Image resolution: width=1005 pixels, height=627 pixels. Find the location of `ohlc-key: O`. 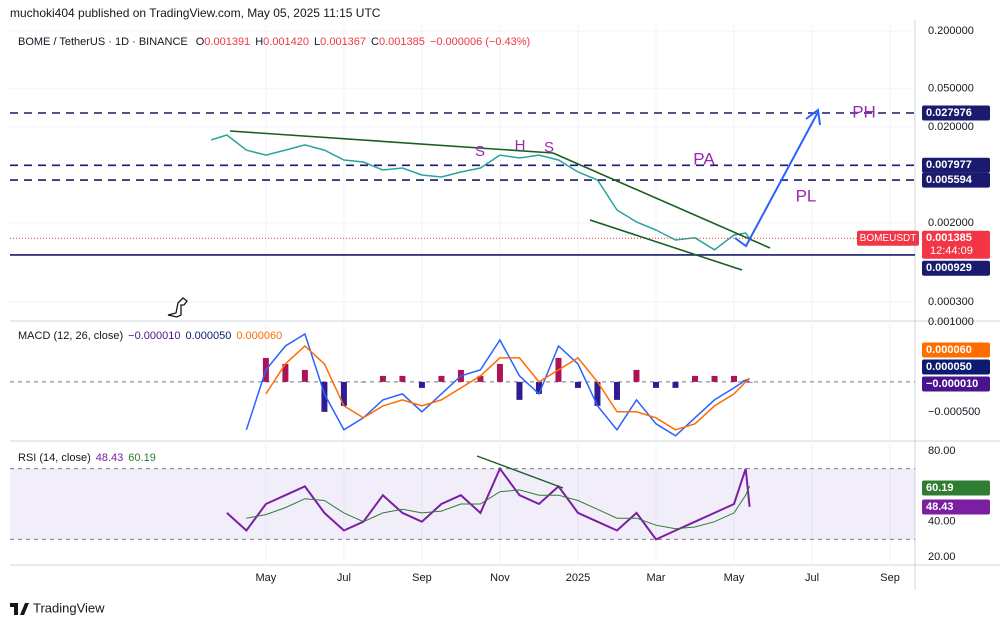

ohlc-key: O is located at coordinates (200, 42).